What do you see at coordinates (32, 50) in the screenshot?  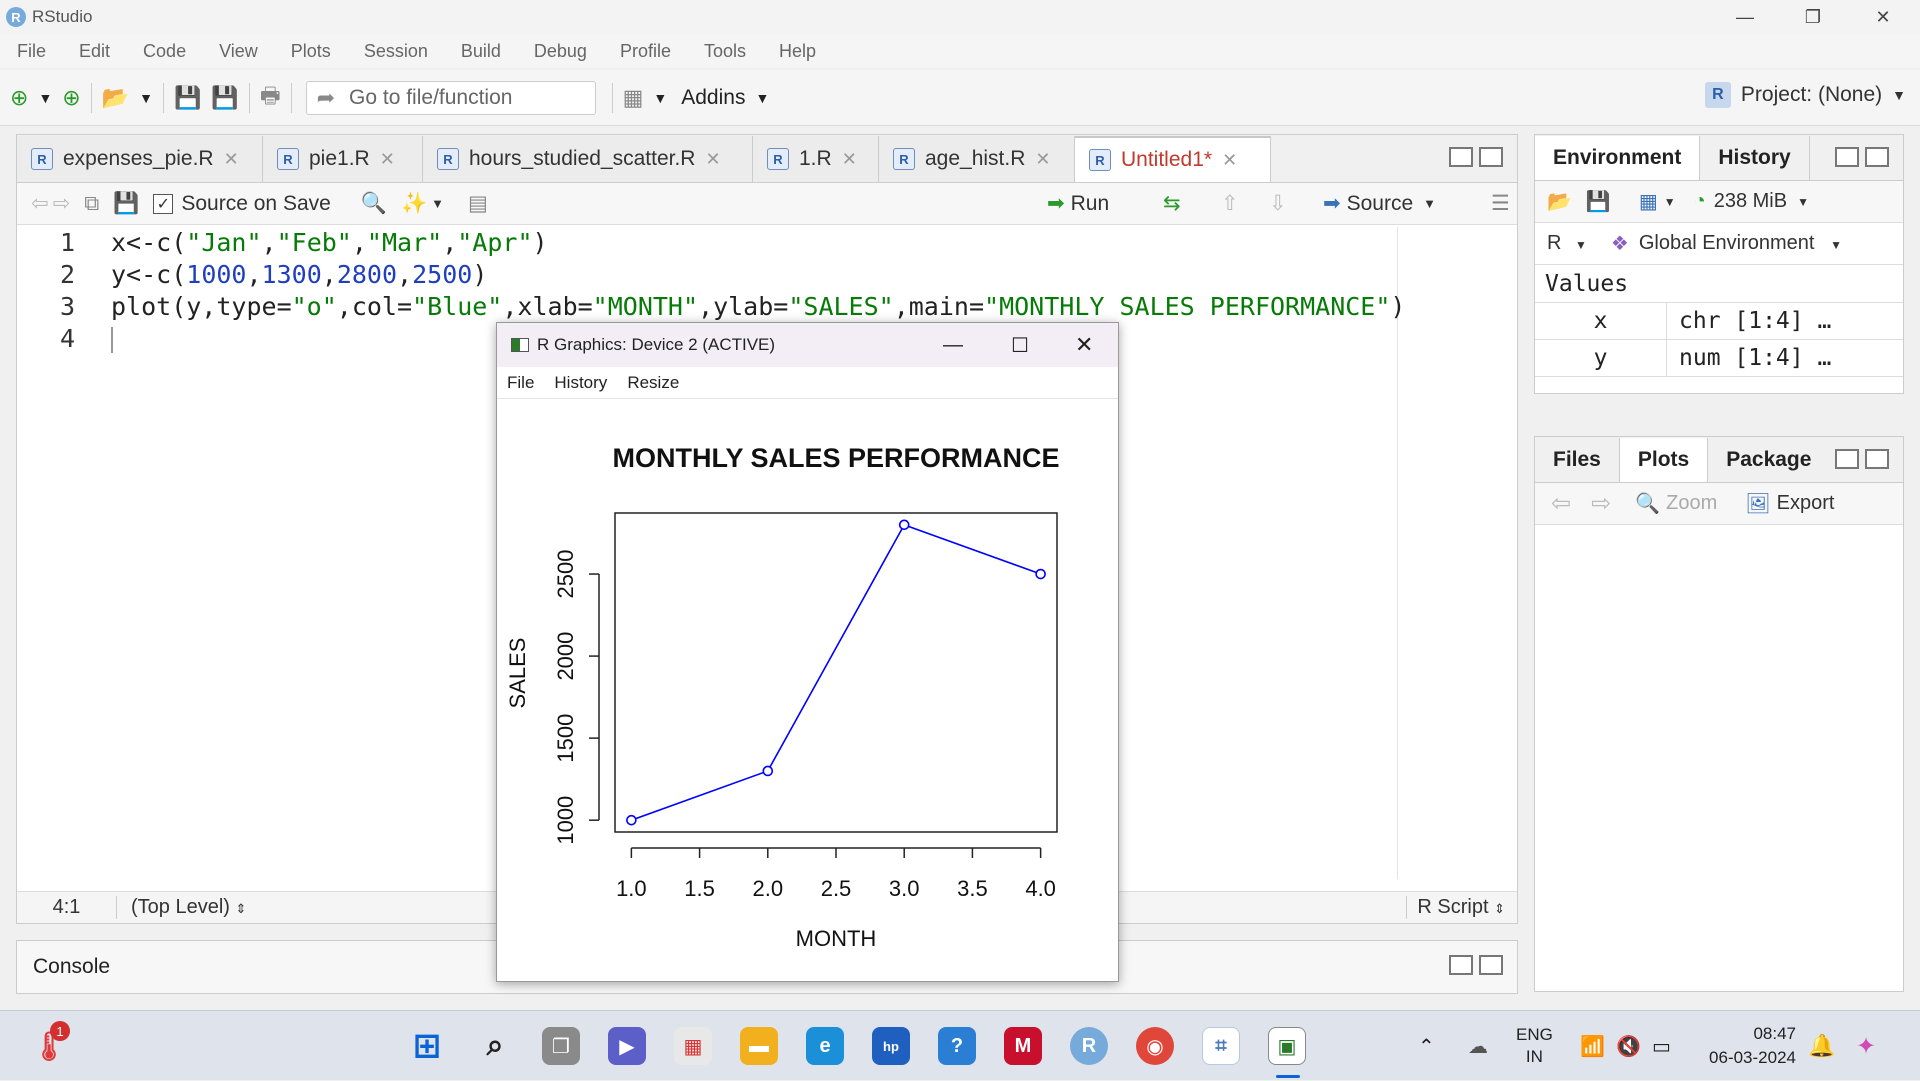 I see `menu-file: File` at bounding box center [32, 50].